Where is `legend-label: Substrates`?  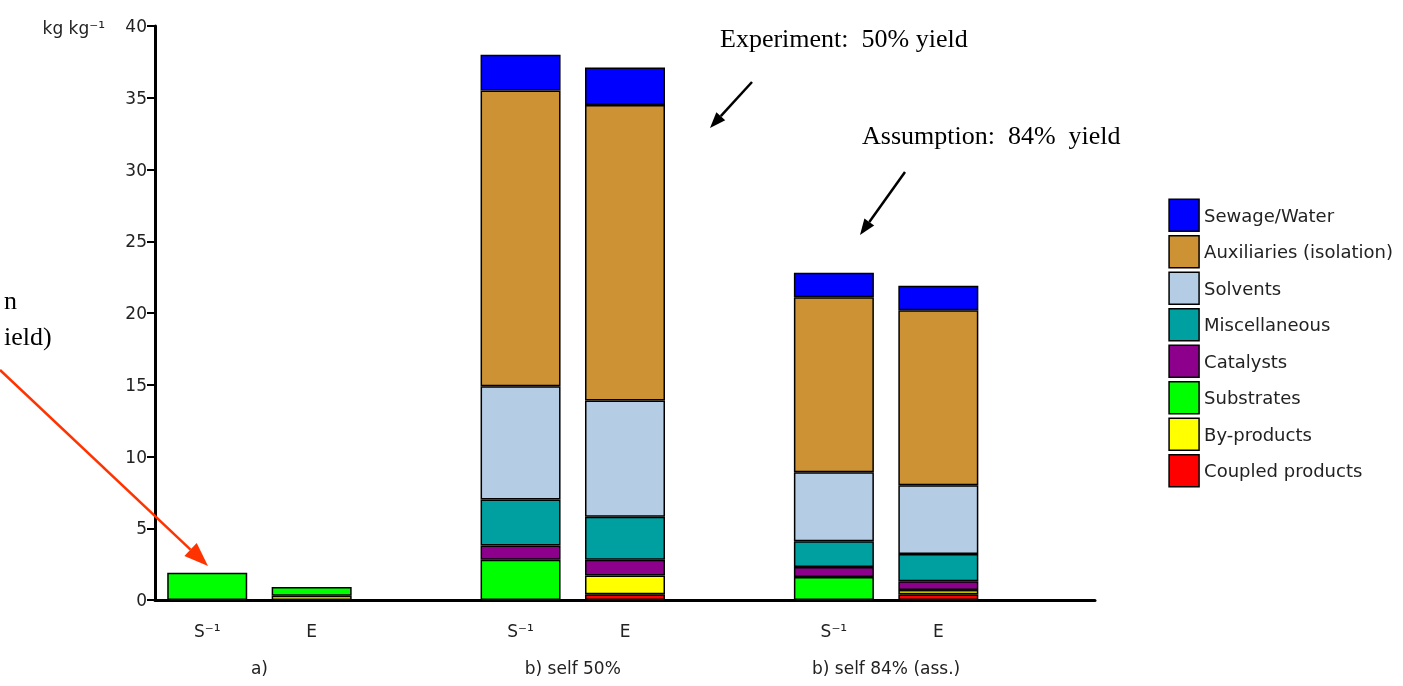 legend-label: Substrates is located at coordinates (1252, 398).